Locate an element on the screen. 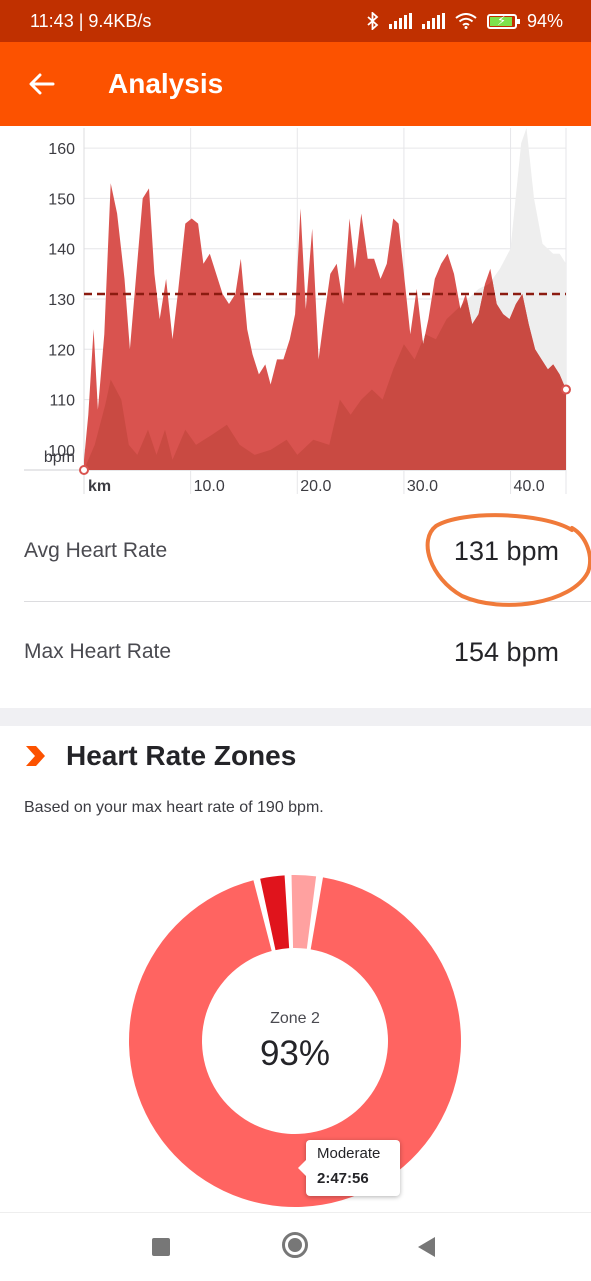  x-tick-label: 10.0 is located at coordinates (209, 486).